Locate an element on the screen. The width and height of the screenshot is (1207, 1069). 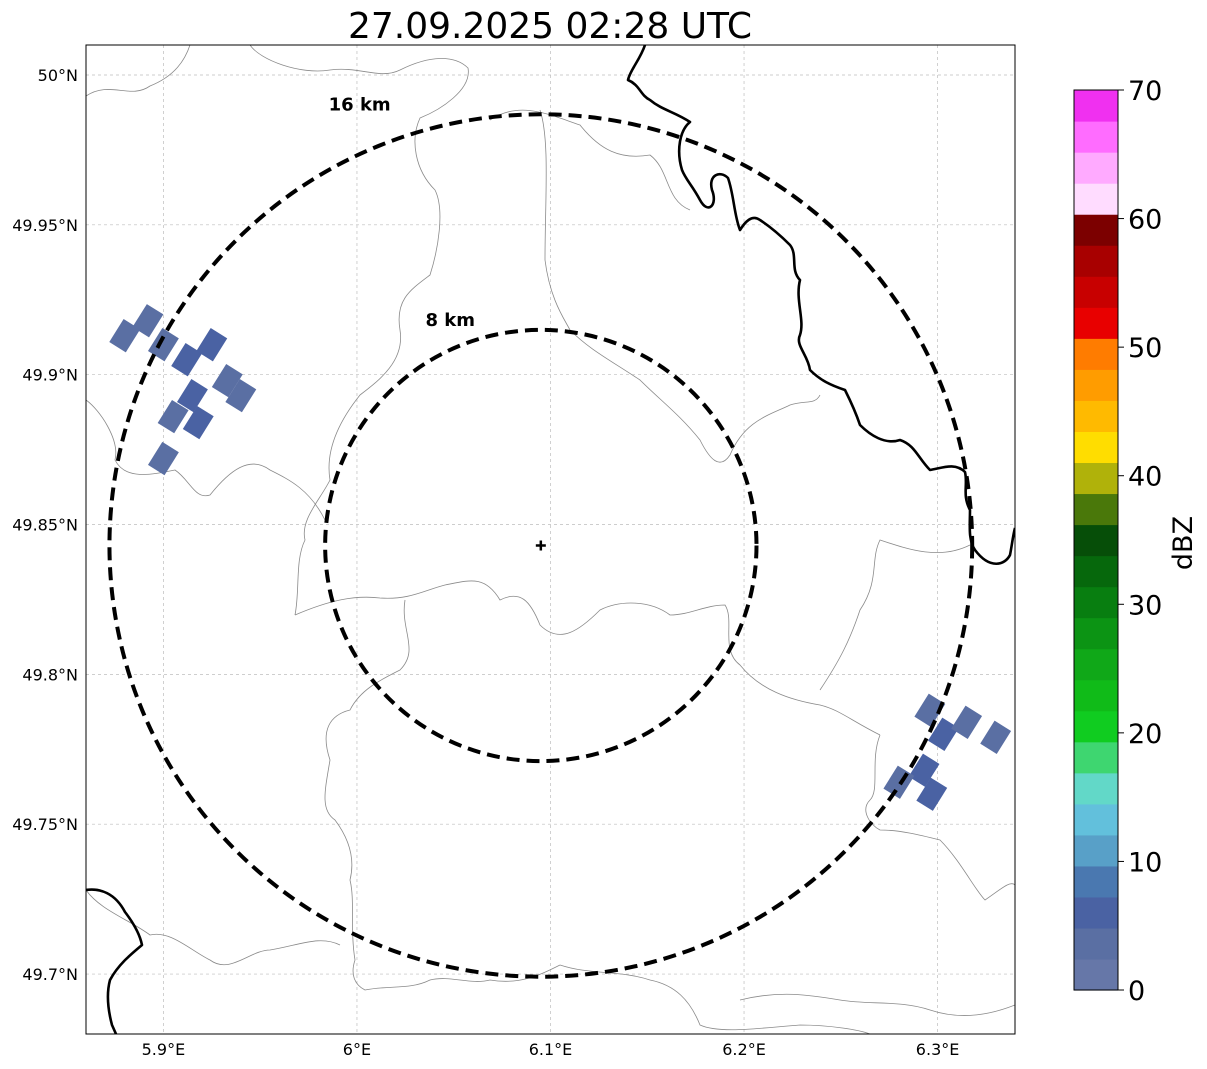
figure-title: 27.09.2025 02:28 UTC is located at coordinates (550, 26).